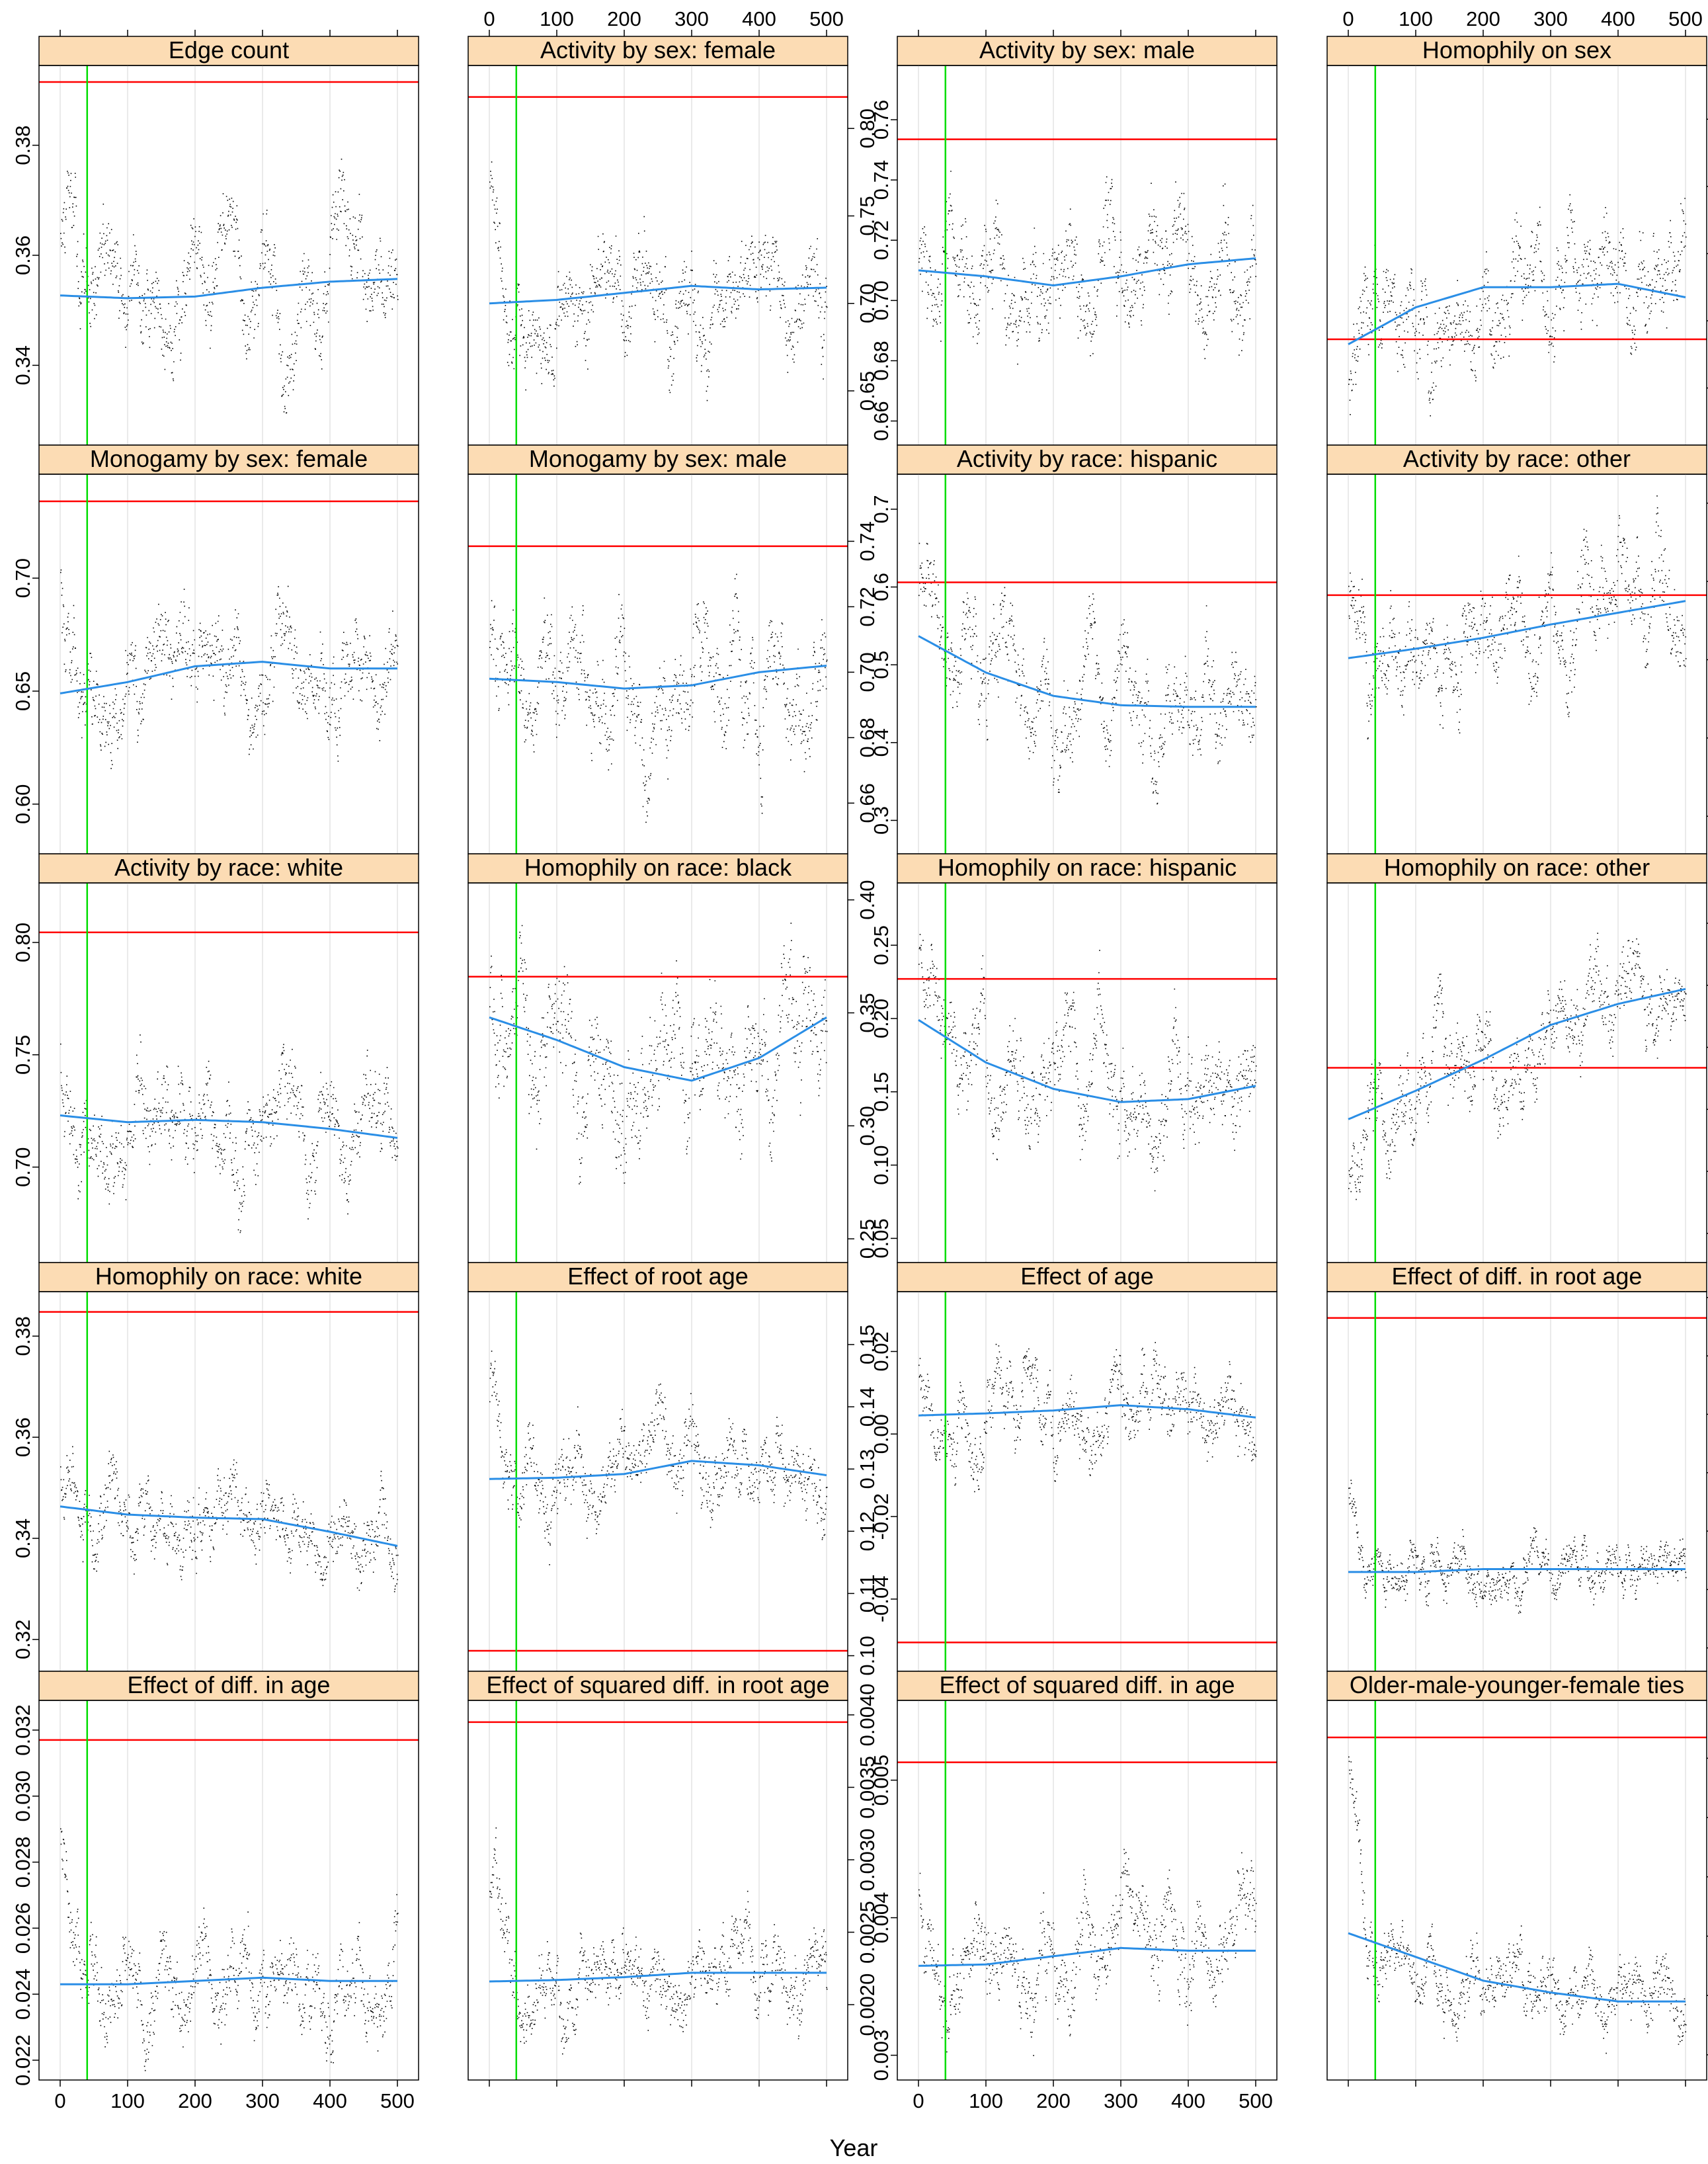 Image resolution: width=1708 pixels, height=2164 pixels. What do you see at coordinates (1516, 49) in the screenshot?
I see `panel-title: Homophily on sex` at bounding box center [1516, 49].